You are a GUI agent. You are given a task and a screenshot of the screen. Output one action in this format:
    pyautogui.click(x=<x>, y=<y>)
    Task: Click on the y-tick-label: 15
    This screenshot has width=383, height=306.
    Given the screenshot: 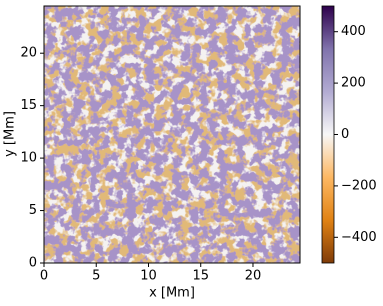 What is the action you would take?
    pyautogui.click(x=28, y=105)
    